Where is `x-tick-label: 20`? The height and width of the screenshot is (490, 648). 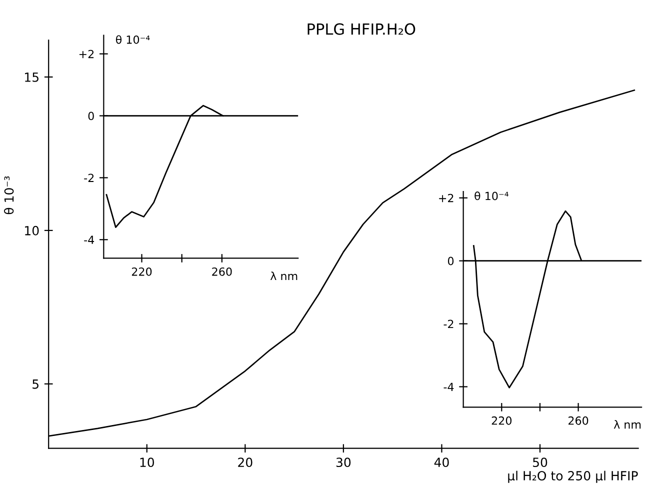
x-tick-label: 20 is located at coordinates (245, 463).